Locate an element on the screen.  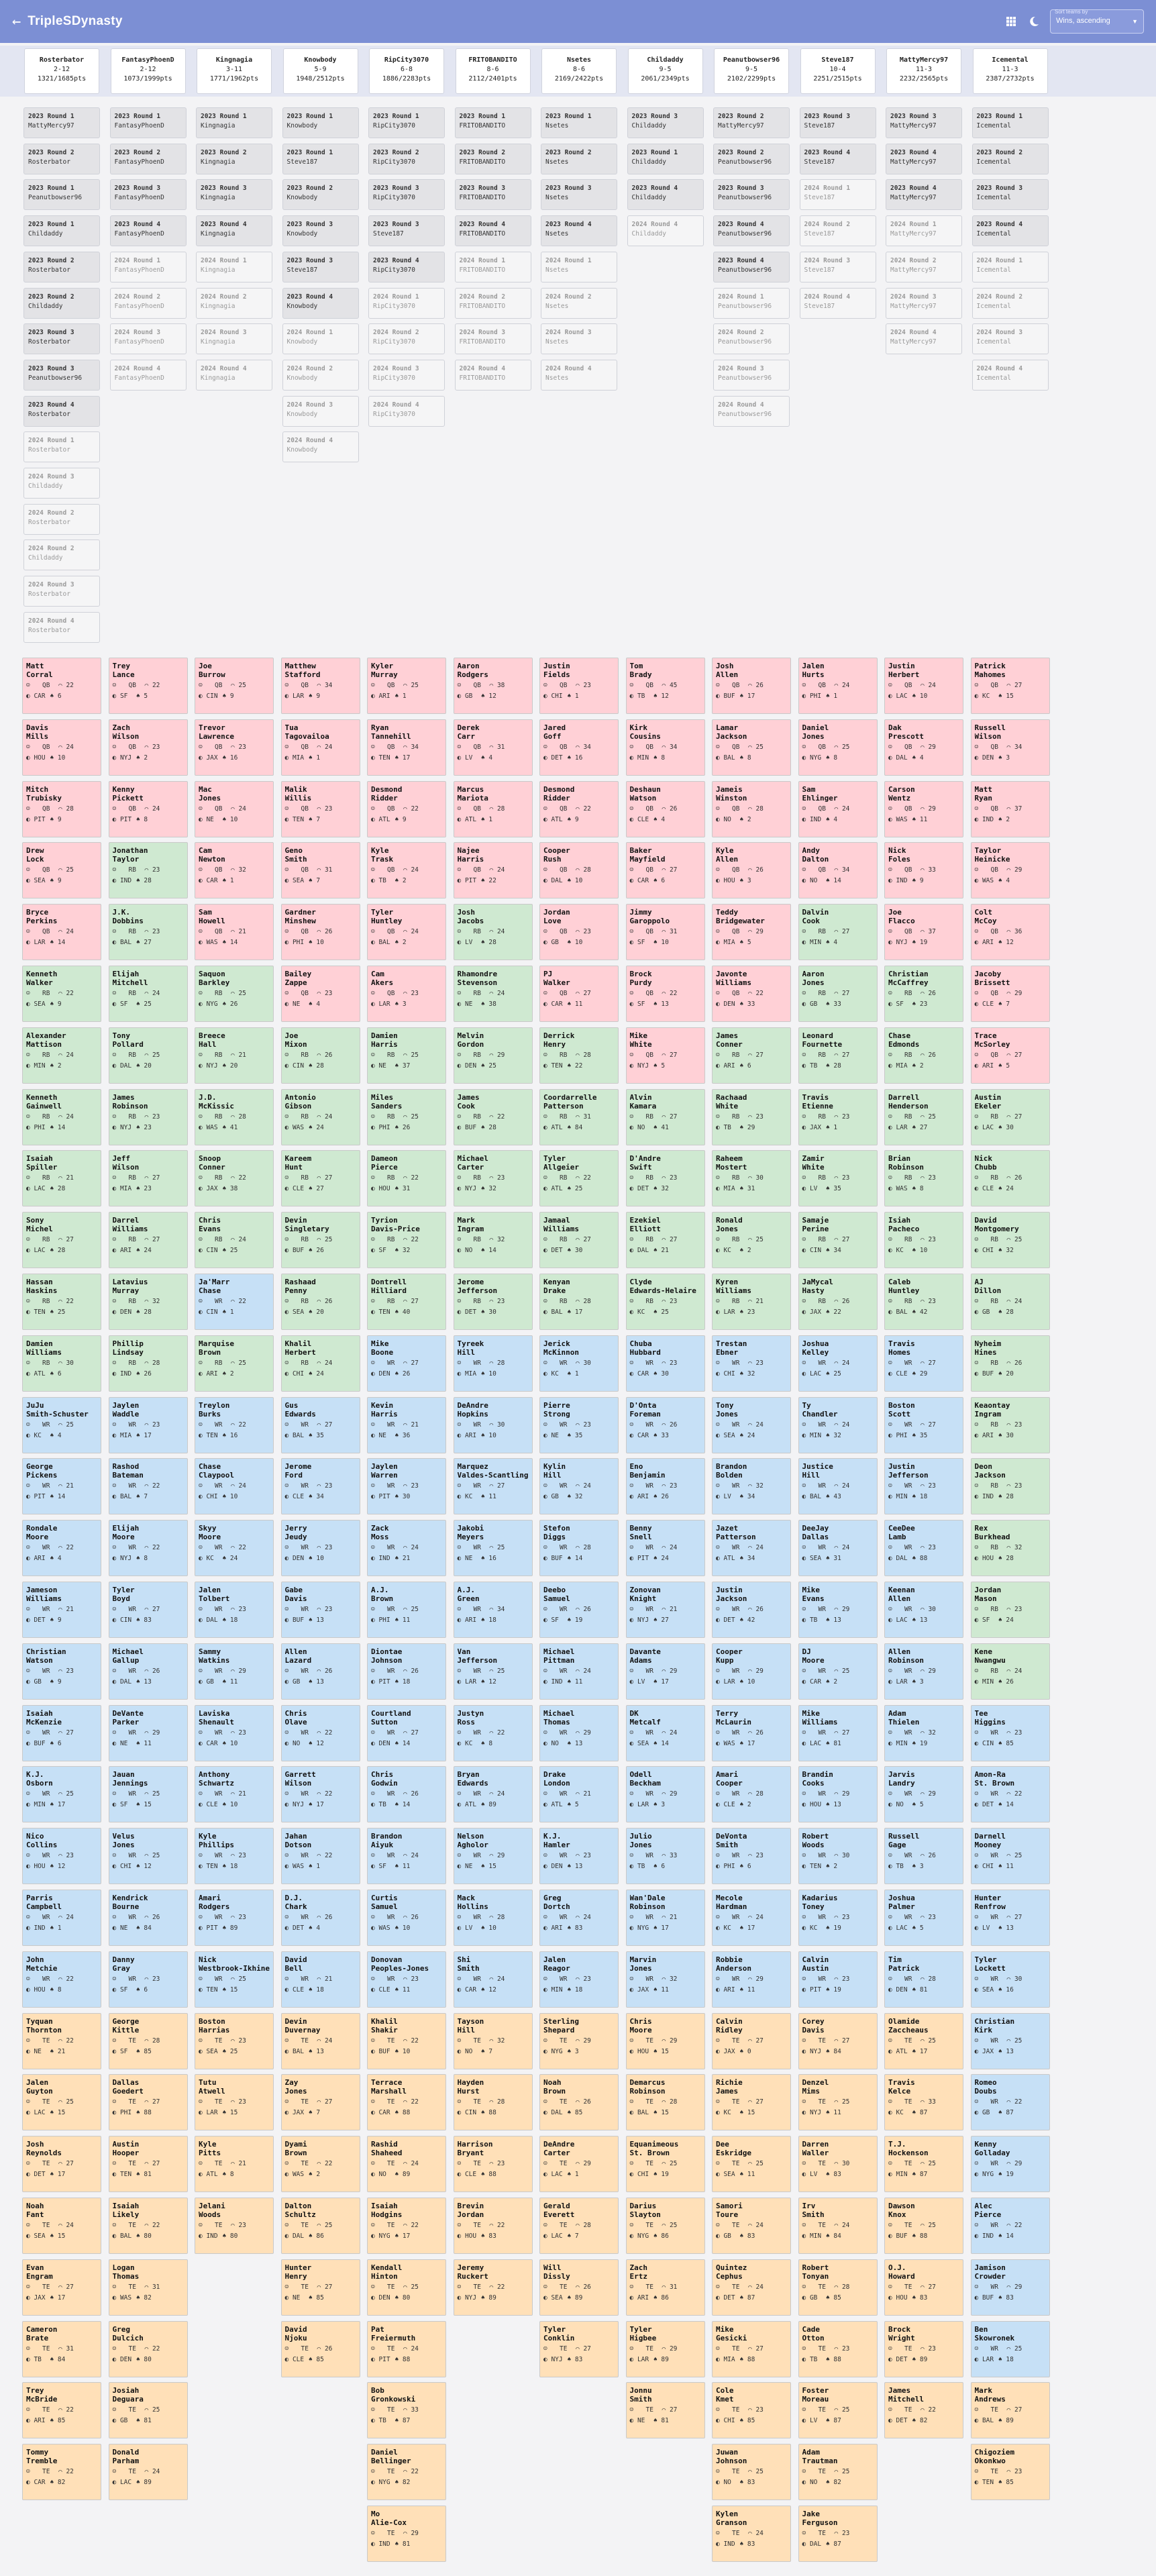
draft-pick: 2024 Round 4 Childaddy is located at coordinates (665, 231).